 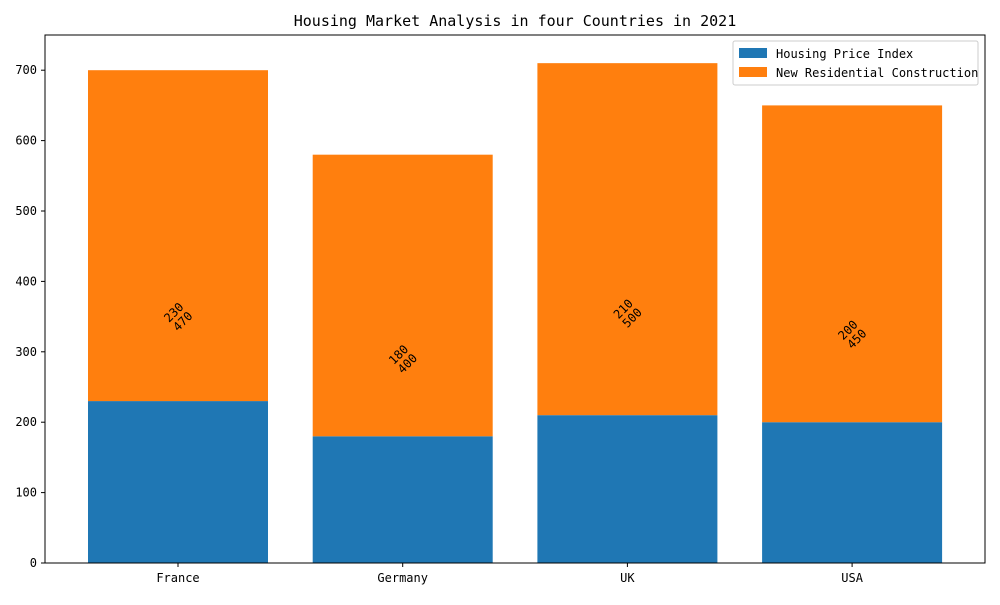 What do you see at coordinates (177, 578) in the screenshot?
I see `x-tick-label-france: France` at bounding box center [177, 578].